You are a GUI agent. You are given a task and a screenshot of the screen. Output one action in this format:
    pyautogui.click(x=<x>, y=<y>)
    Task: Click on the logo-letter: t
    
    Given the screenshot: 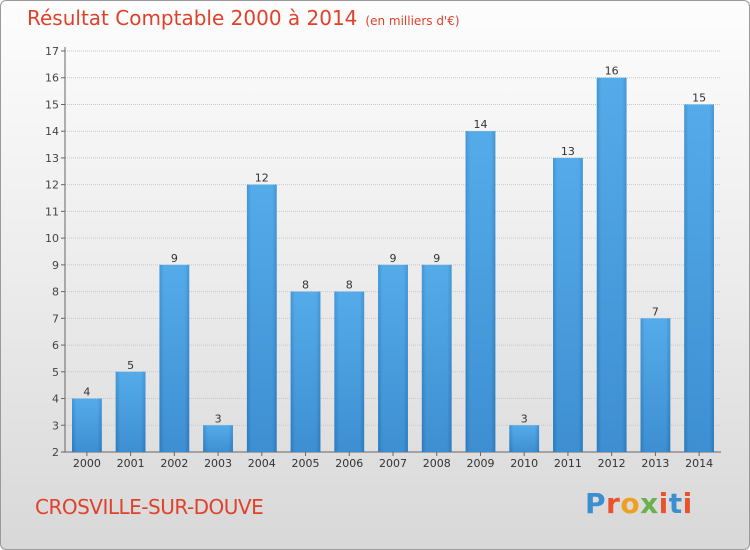 What is the action you would take?
    pyautogui.click(x=675, y=503)
    